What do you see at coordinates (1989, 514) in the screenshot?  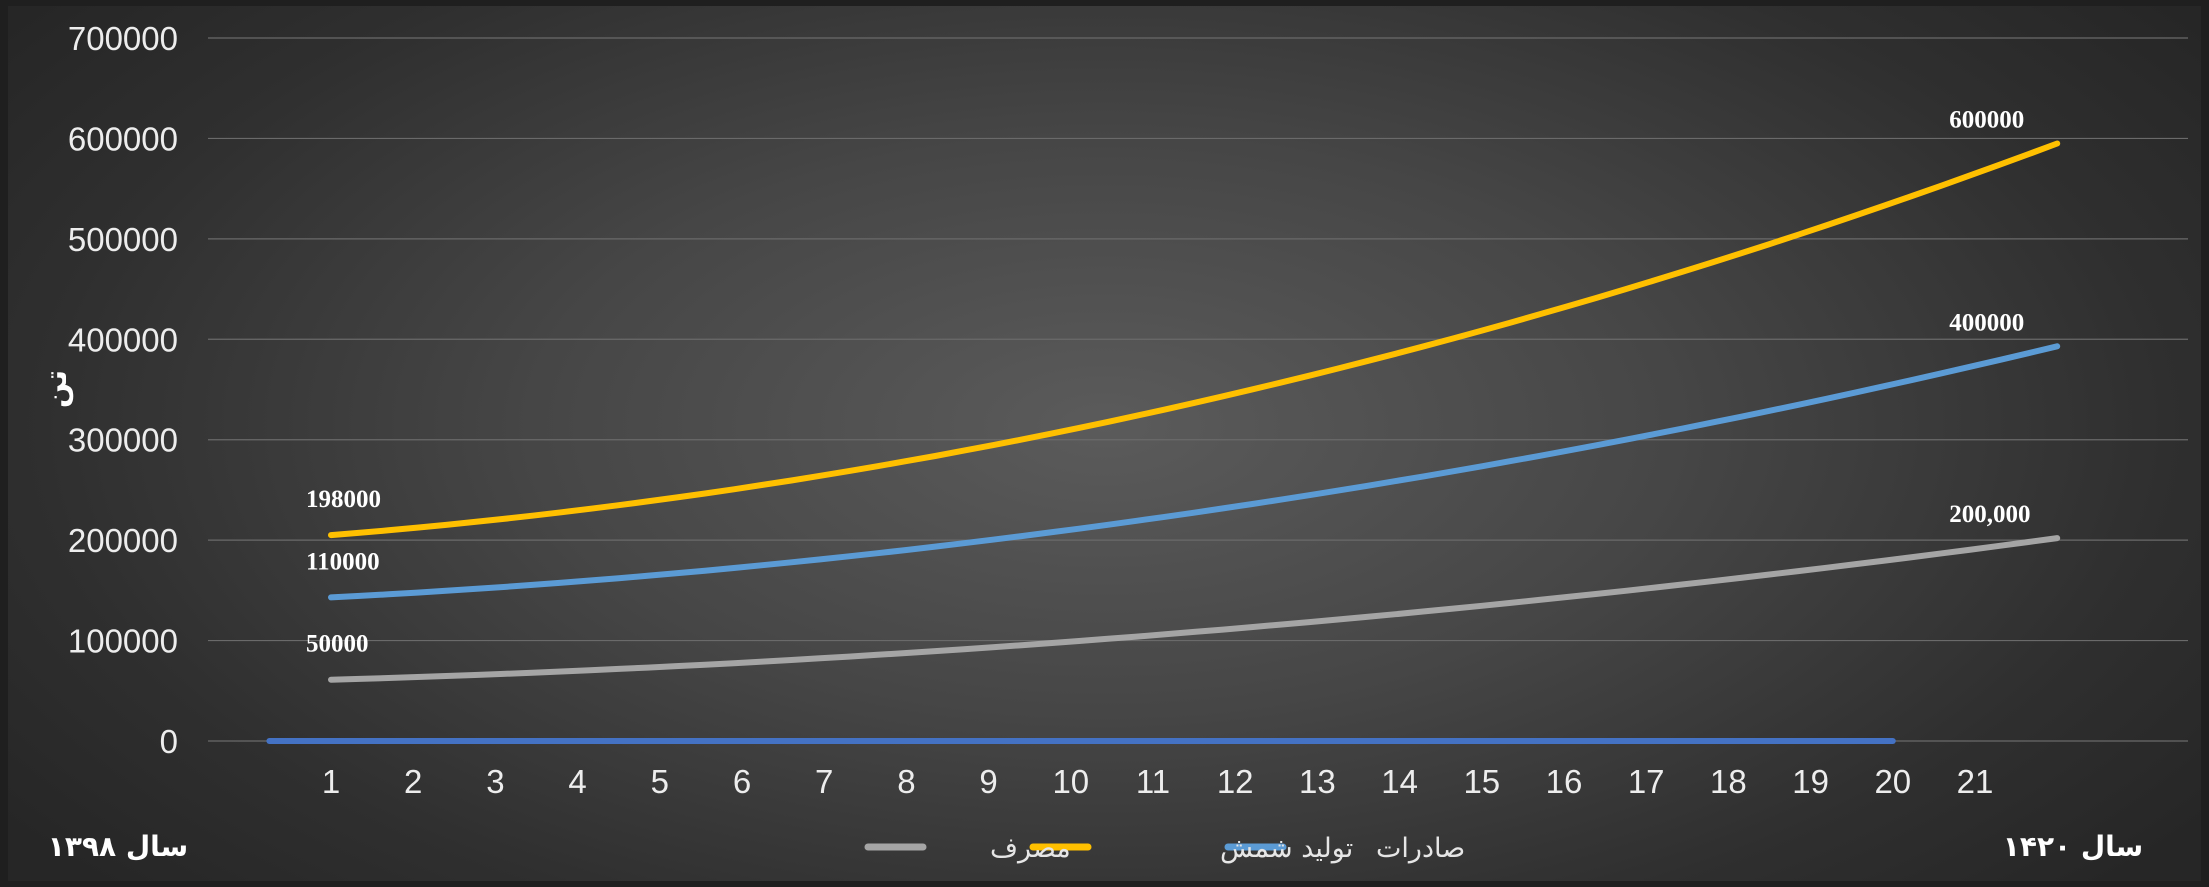 I see `data-label: 200,000` at bounding box center [1989, 514].